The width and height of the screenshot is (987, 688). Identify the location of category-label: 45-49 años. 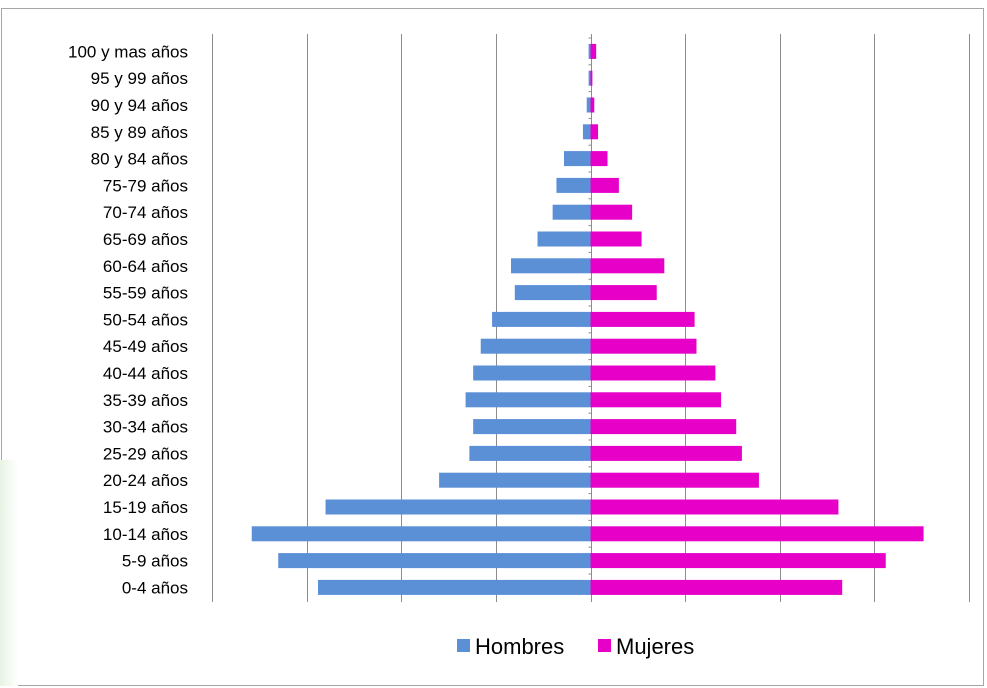
(145, 346).